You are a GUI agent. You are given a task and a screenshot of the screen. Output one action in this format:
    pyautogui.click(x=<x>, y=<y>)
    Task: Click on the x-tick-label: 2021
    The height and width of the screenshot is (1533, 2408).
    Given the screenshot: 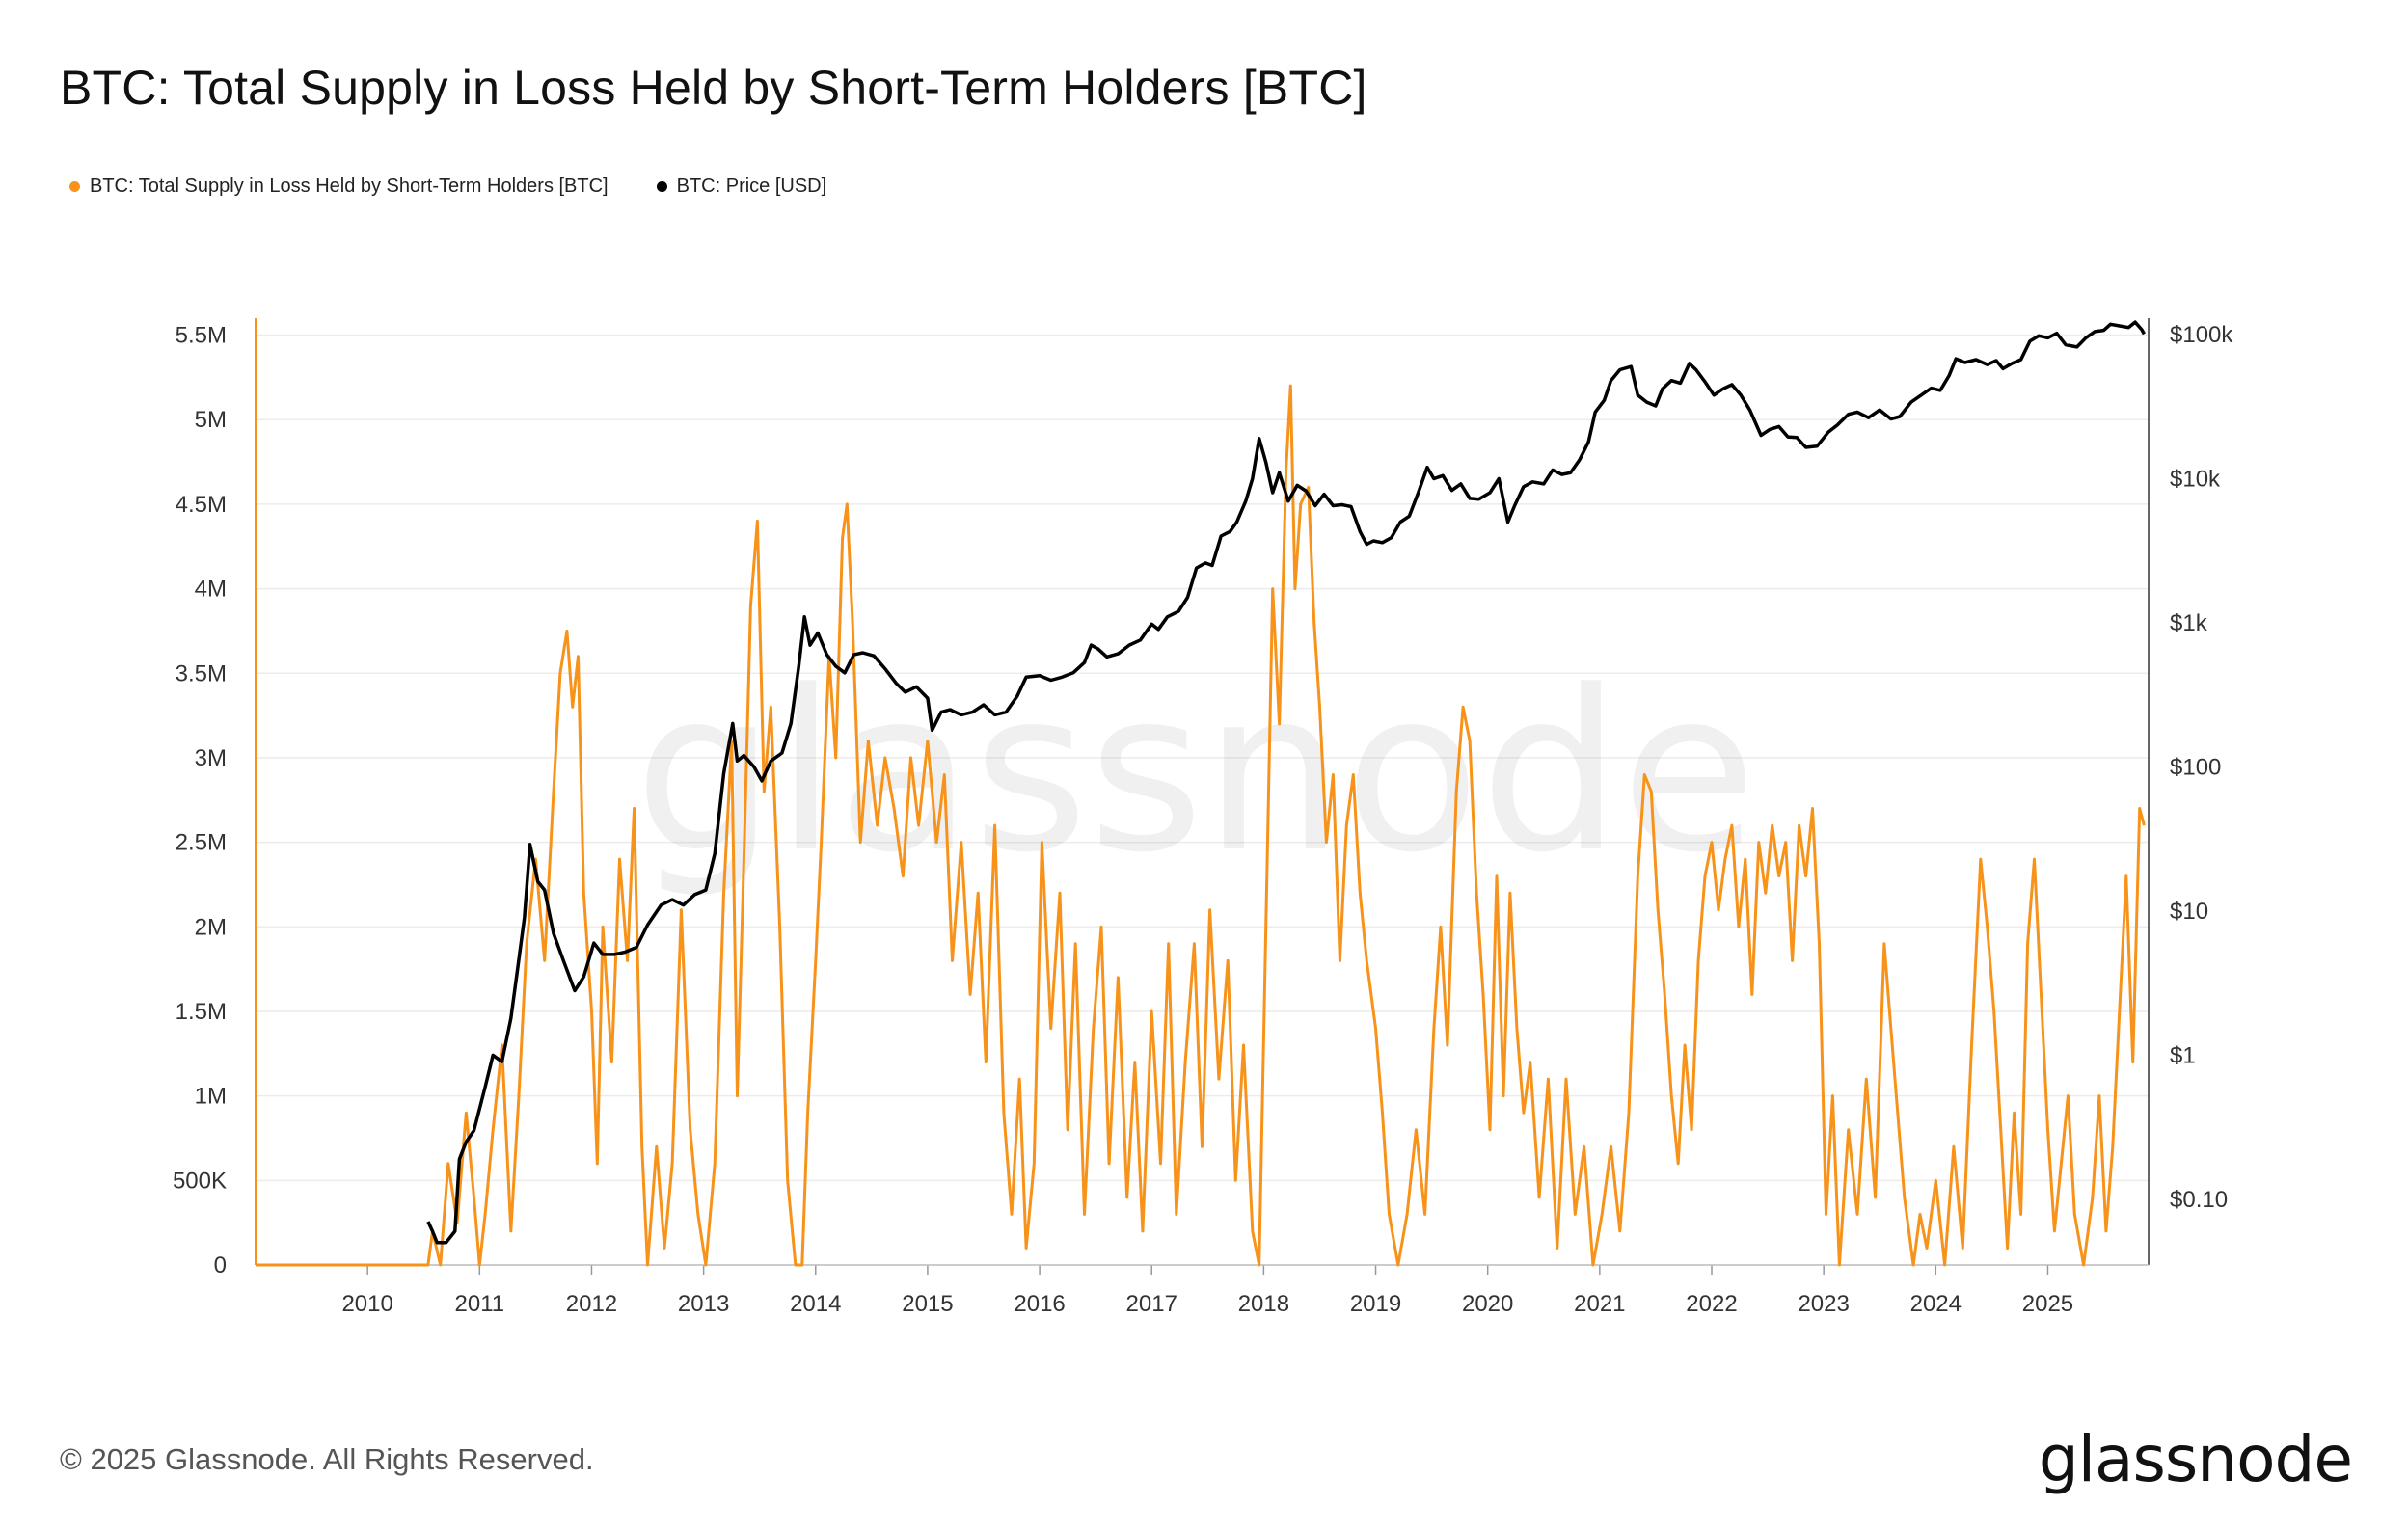 What is the action you would take?
    pyautogui.click(x=1599, y=1304)
    